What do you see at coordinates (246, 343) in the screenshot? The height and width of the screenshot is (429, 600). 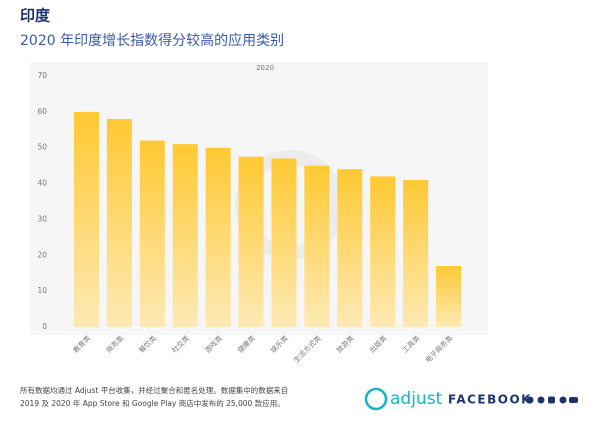 I see `x-tick-label: 健康类` at bounding box center [246, 343].